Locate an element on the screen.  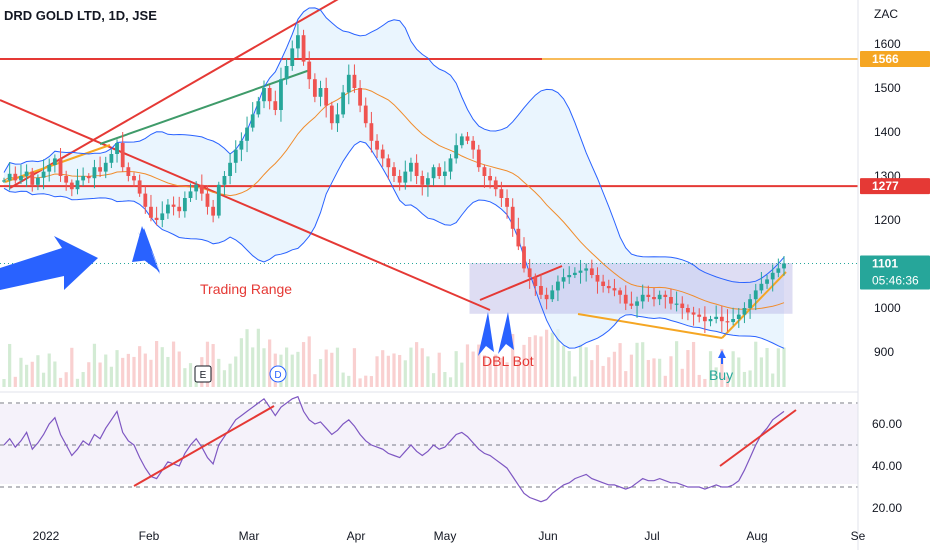
rsi-band-background is located at coordinates (429, 444).